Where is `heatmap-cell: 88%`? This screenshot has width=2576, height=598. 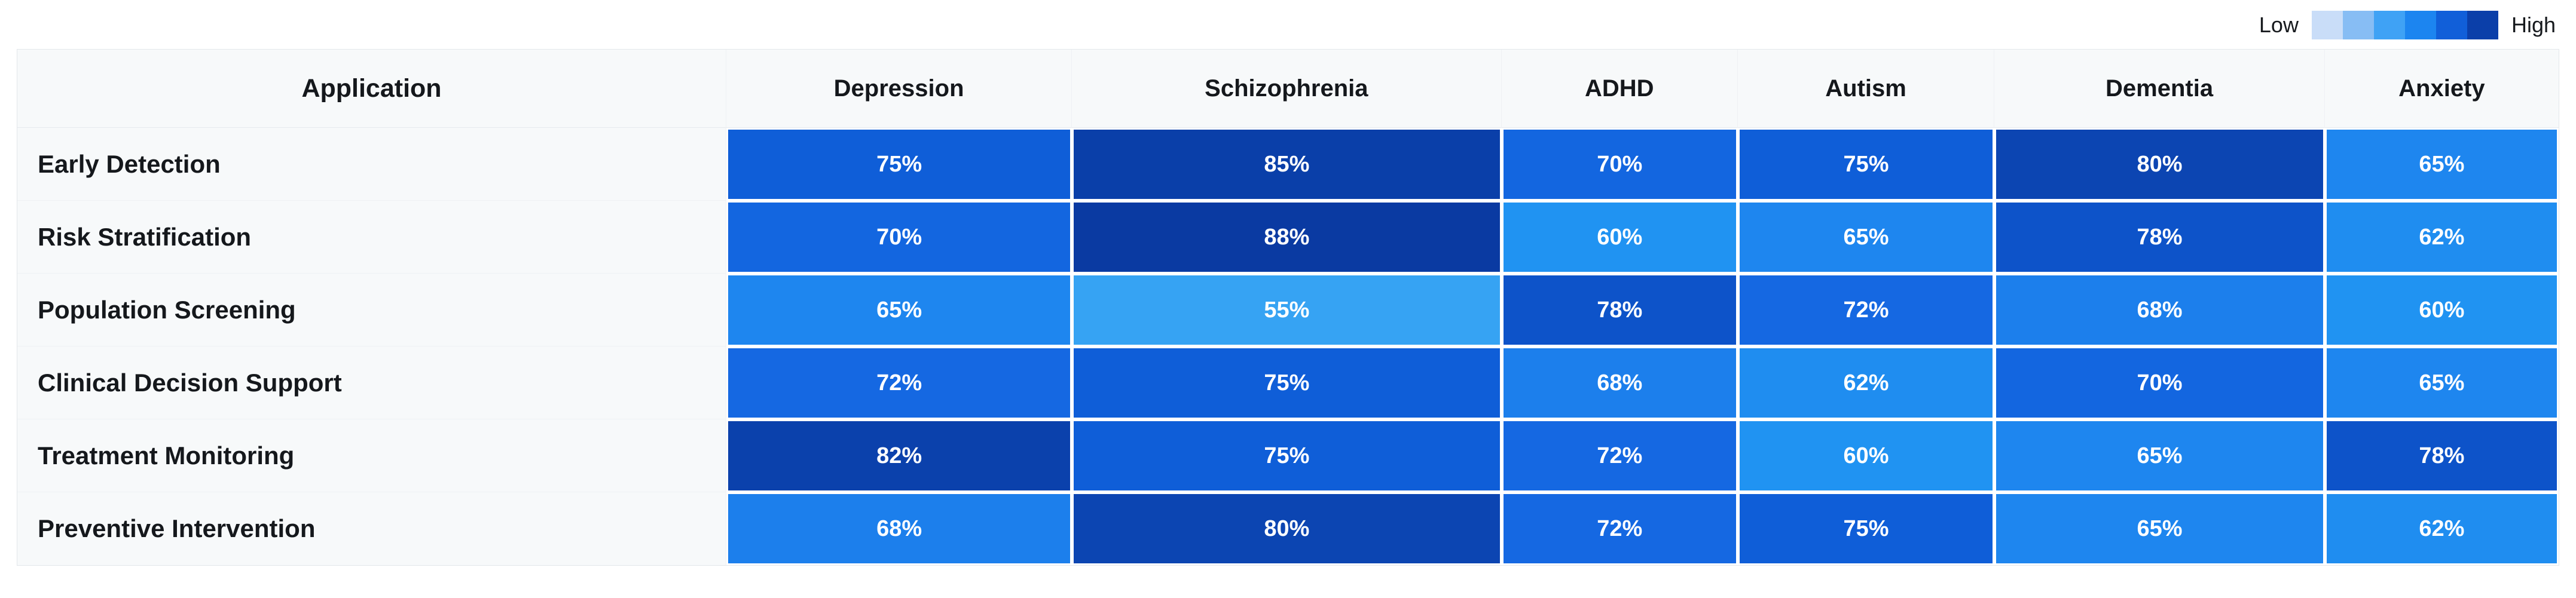 heatmap-cell: 88% is located at coordinates (1287, 238).